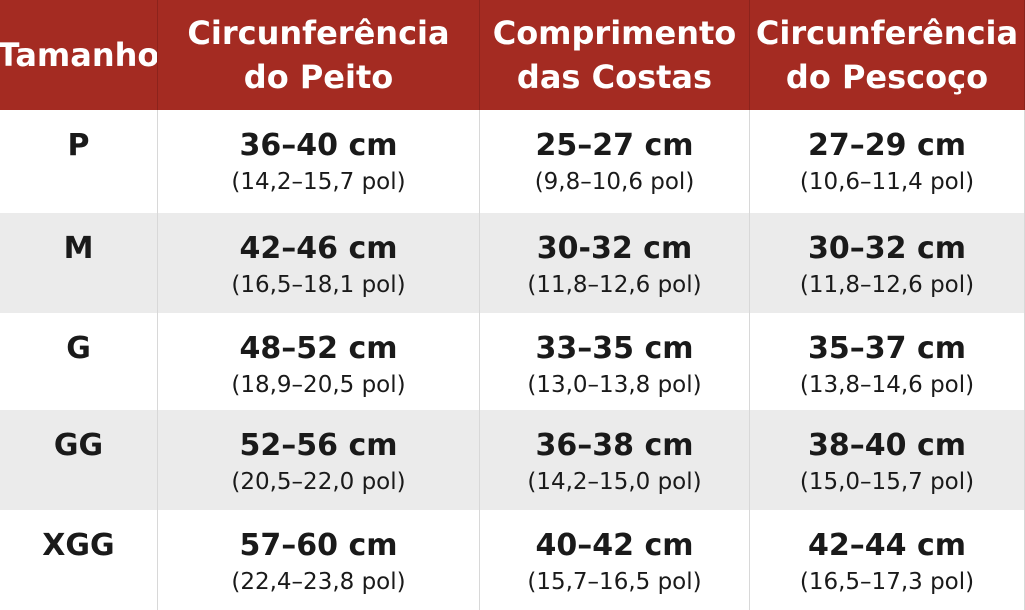  I want to click on size-label: XGG, so click(78, 545).